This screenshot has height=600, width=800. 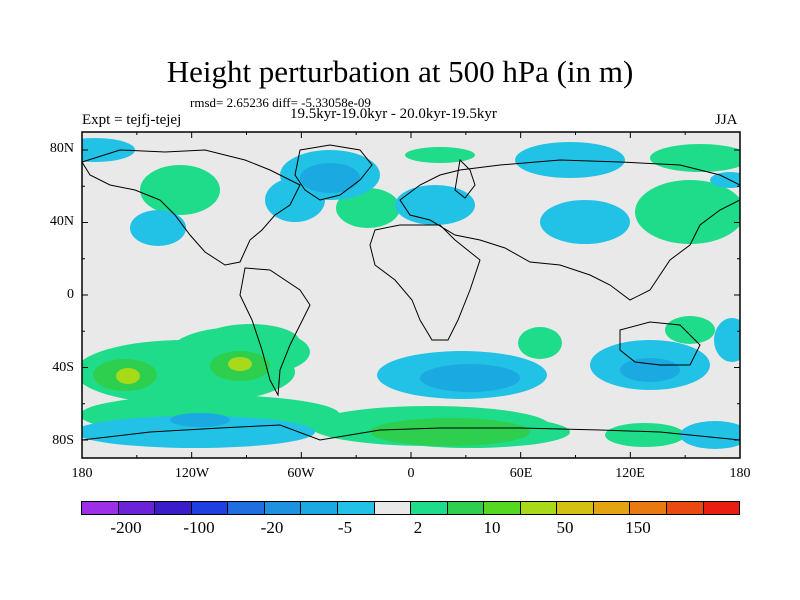 I want to click on lat-tick-label: 40N, so click(x=61, y=221).